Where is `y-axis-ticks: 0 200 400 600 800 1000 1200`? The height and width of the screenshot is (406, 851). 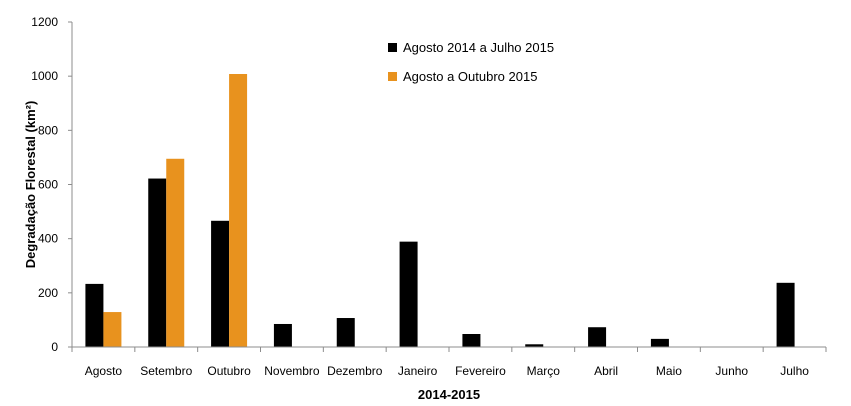 y-axis-ticks: 0 200 400 600 800 1000 1200 is located at coordinates (51, 184).